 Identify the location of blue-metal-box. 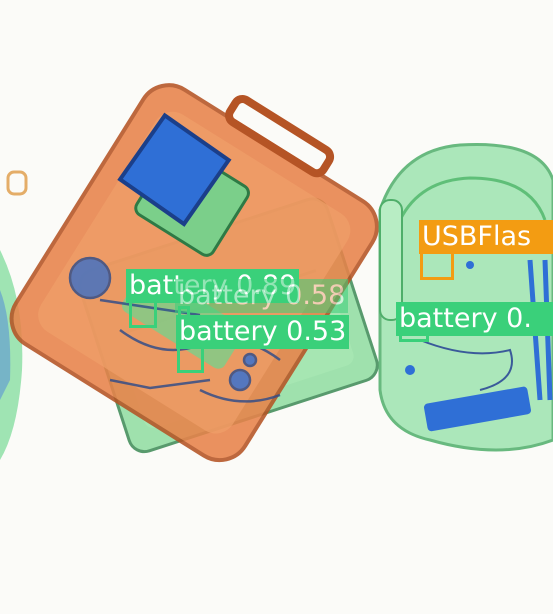
(174, 169).